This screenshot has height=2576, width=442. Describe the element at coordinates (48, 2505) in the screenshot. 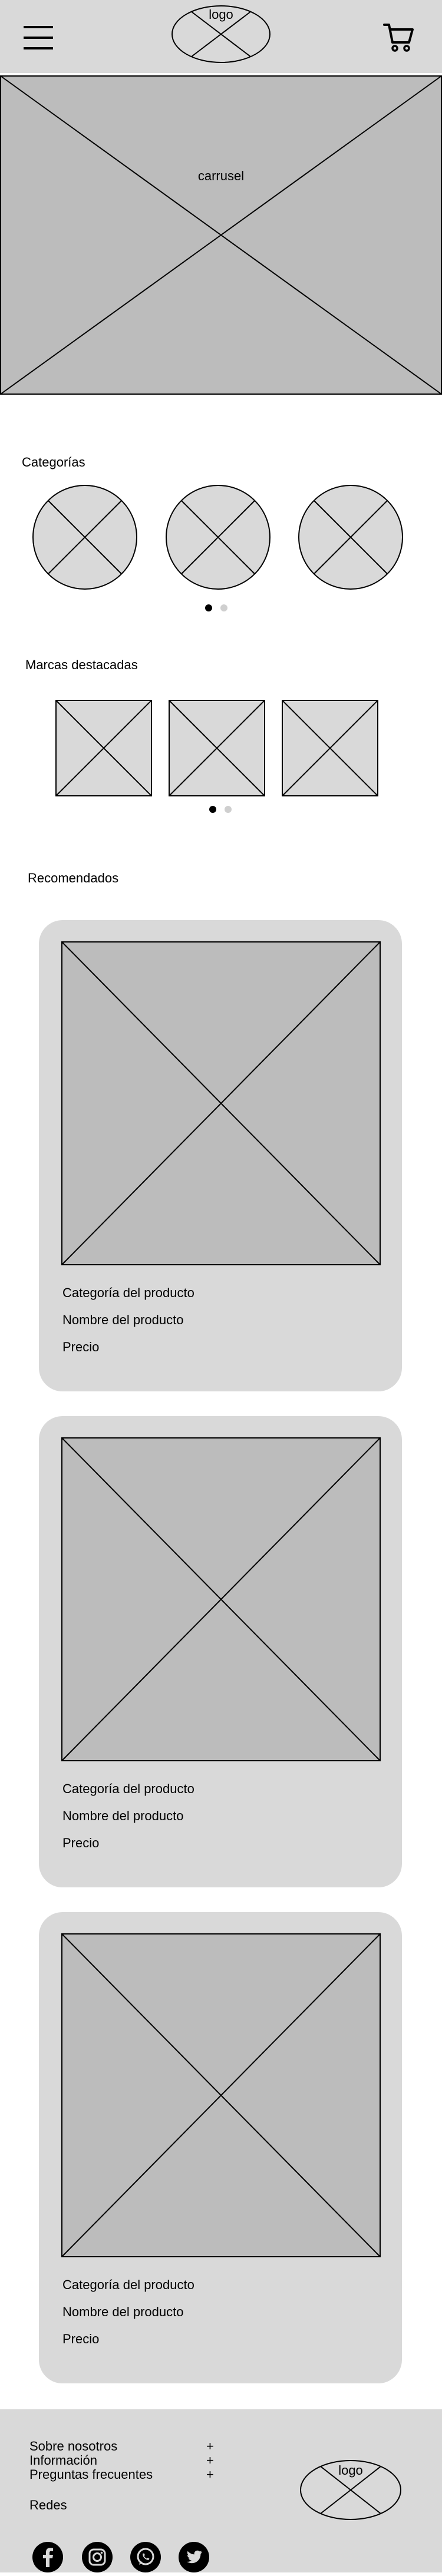

I see `social-title: Redes` at that location.